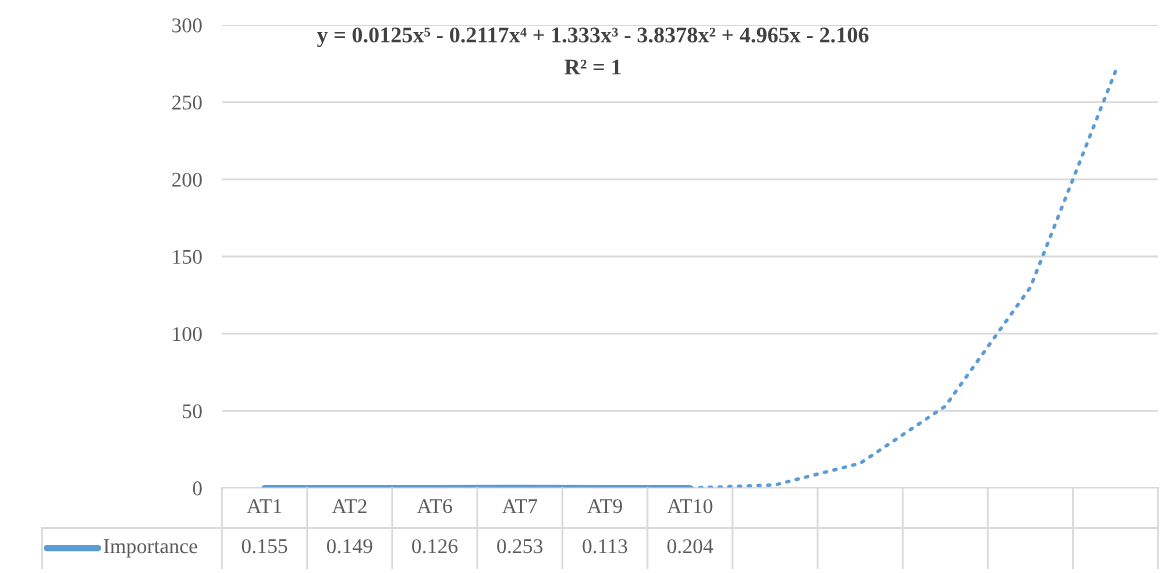 This screenshot has width=1161, height=573. I want to click on data-label: 0.113, so click(605, 546).